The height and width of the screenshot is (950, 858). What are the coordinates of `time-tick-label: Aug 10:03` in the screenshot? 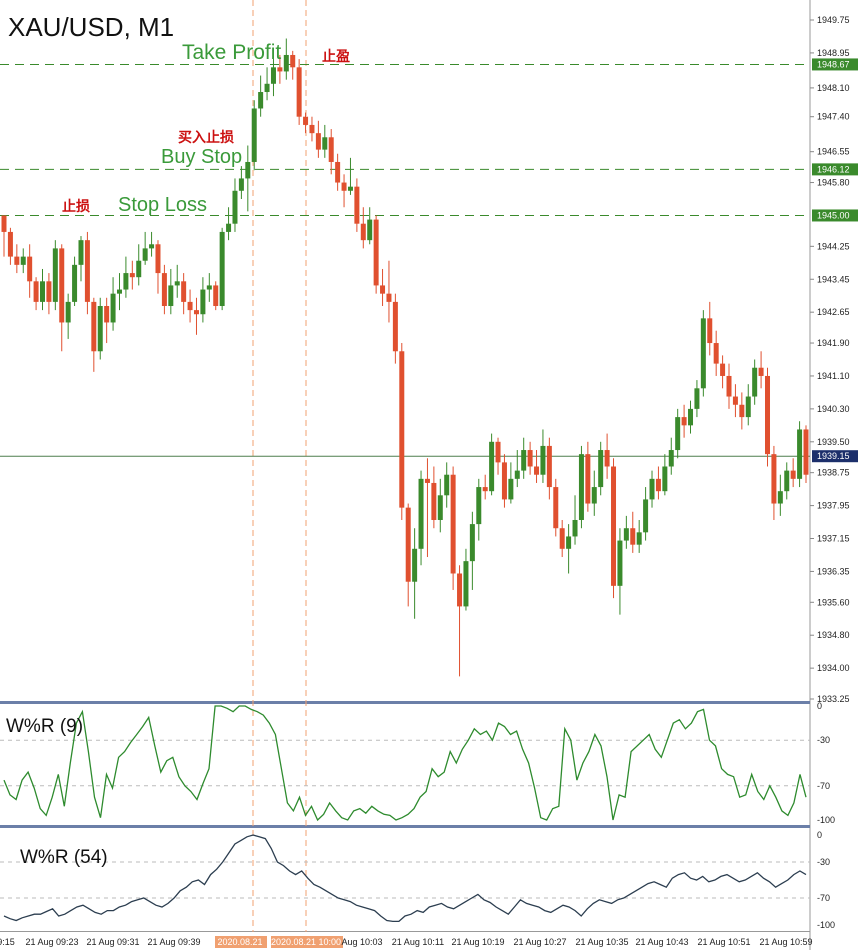 It's located at (361, 942).